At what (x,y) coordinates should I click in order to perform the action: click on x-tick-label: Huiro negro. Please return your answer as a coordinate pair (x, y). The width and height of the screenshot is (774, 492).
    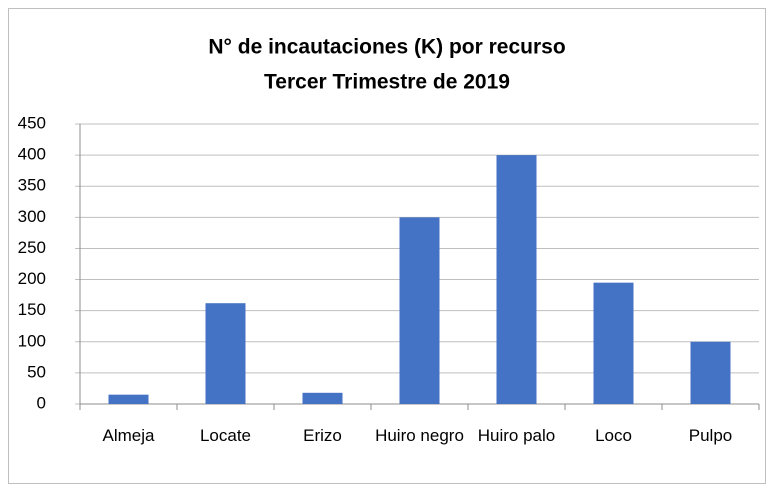
    Looking at the image, I should click on (419, 435).